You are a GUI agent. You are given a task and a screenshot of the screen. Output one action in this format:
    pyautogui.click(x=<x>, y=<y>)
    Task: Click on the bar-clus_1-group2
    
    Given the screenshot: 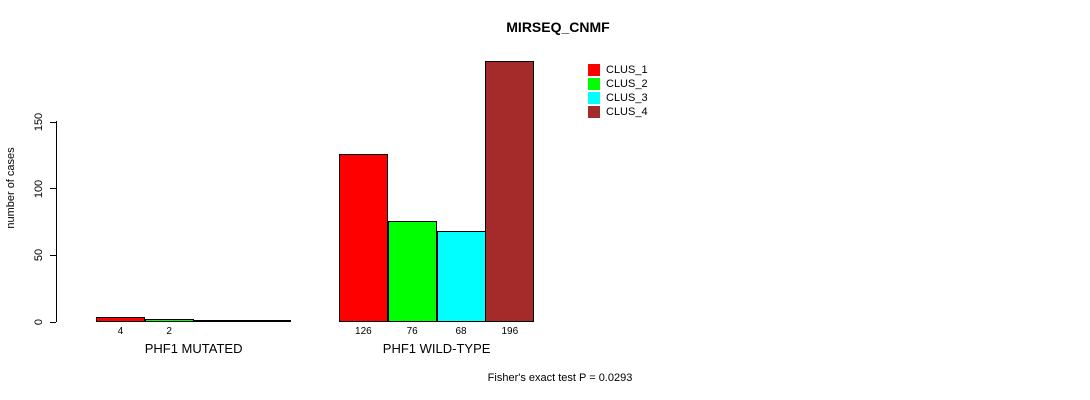 What is the action you would take?
    pyautogui.click(x=363, y=238)
    